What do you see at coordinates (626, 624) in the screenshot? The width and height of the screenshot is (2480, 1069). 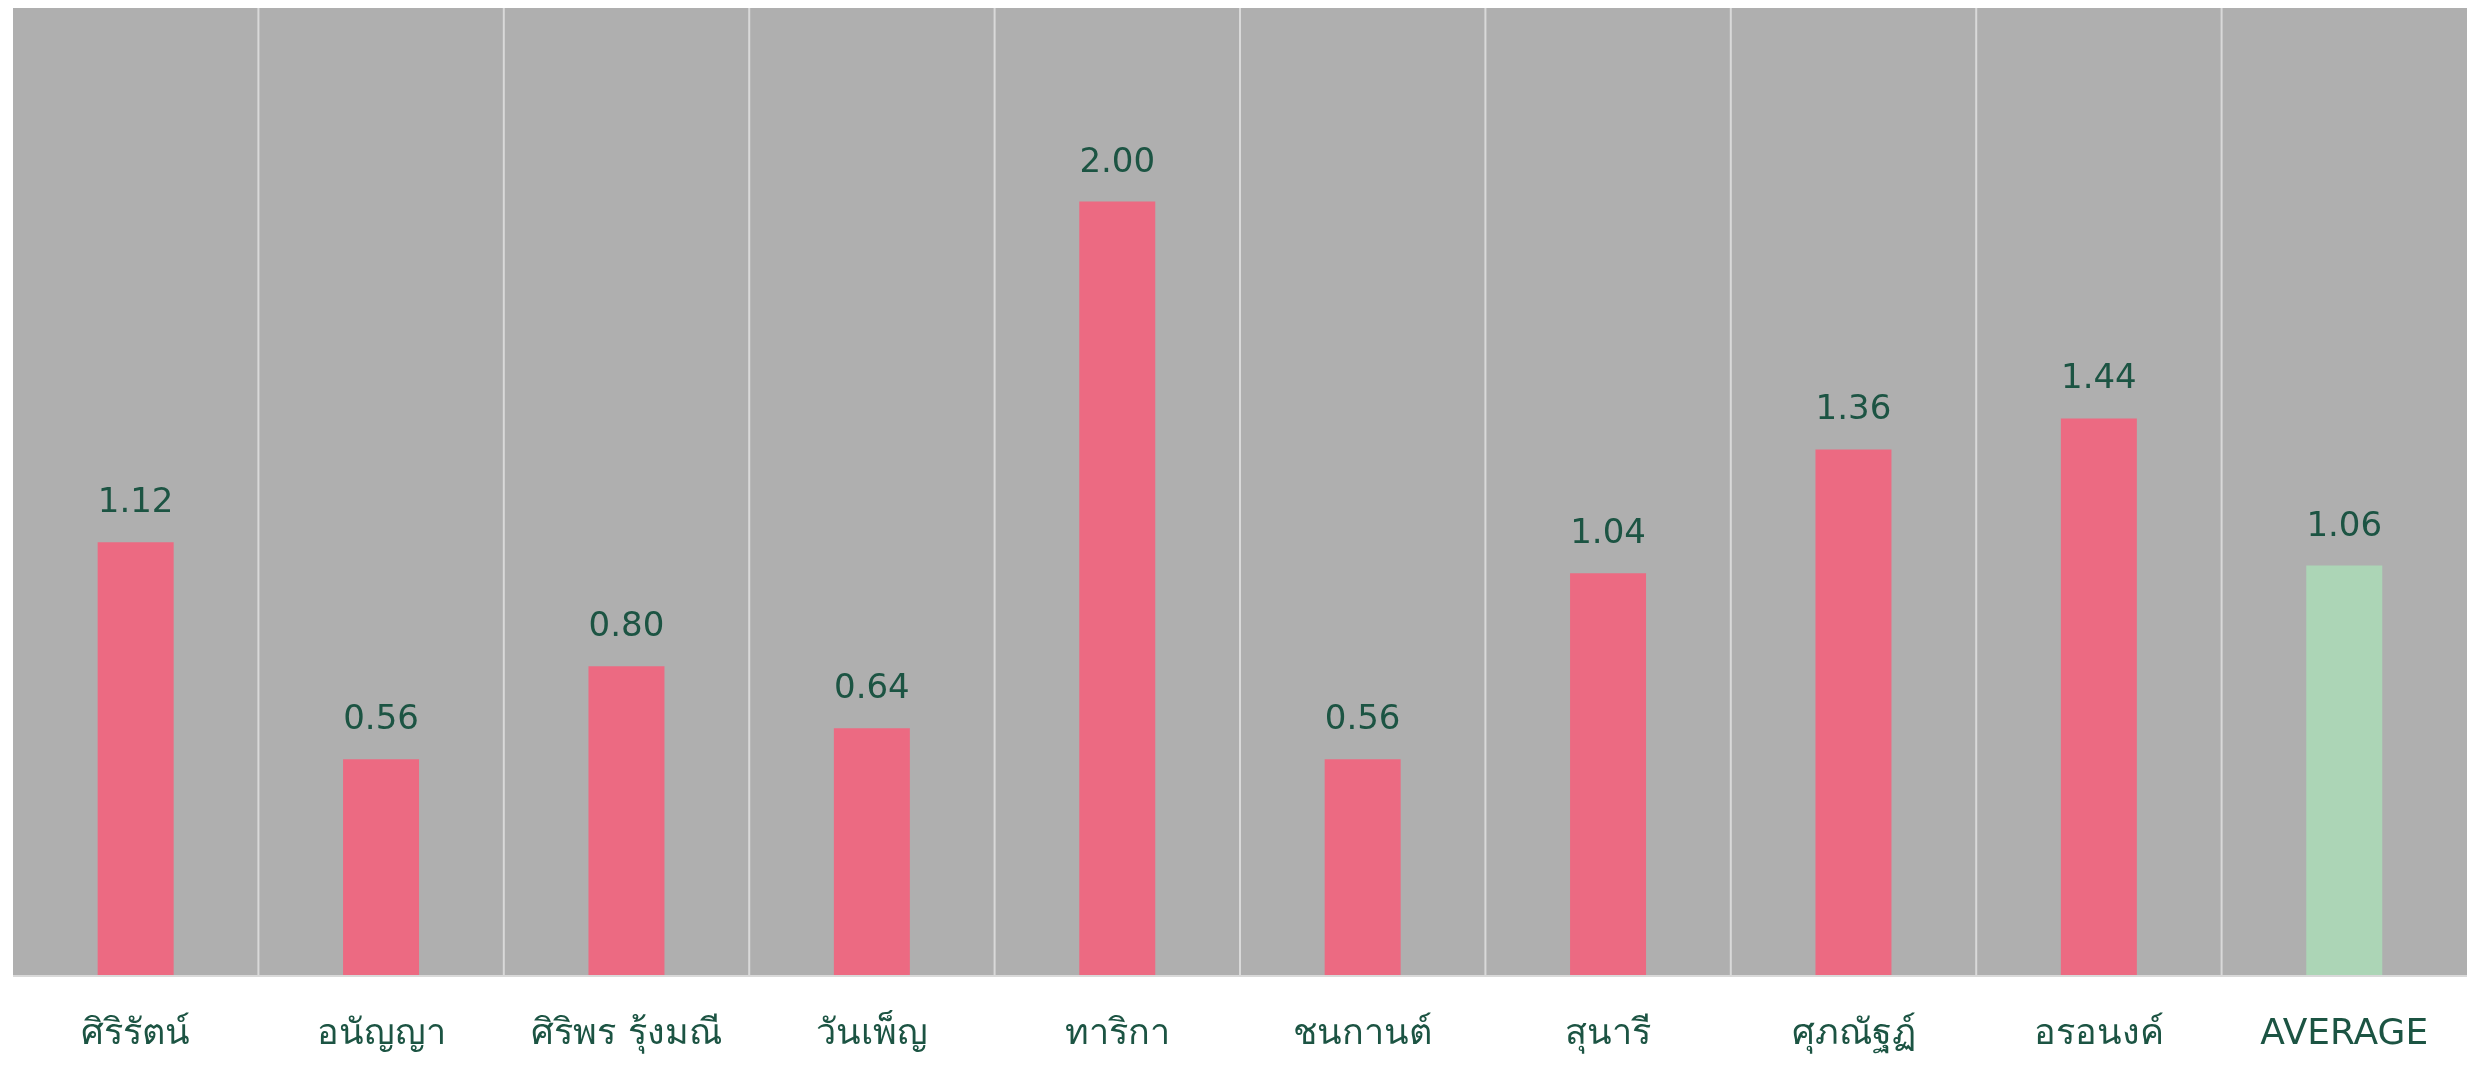 I see `data-label: 0.80` at bounding box center [626, 624].